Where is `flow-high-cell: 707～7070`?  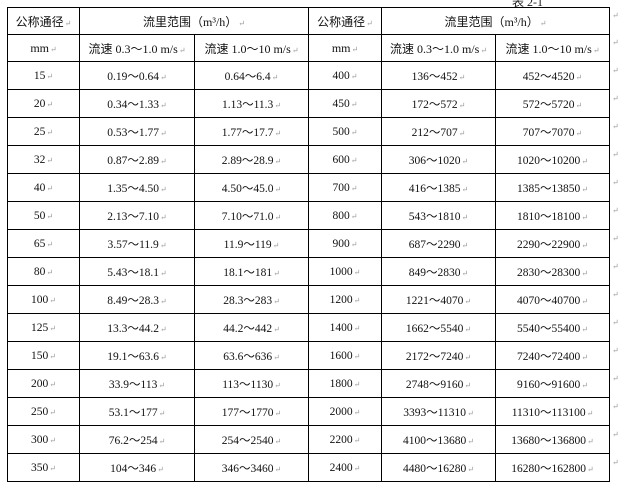
flow-high-cell: 707～7070 is located at coordinates (552, 131).